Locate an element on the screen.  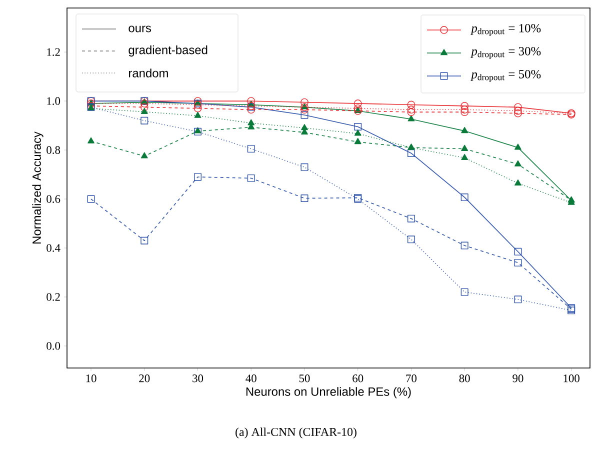
x-axis-title: Neurons on Unreliable PEs (%) is located at coordinates (328, 392).